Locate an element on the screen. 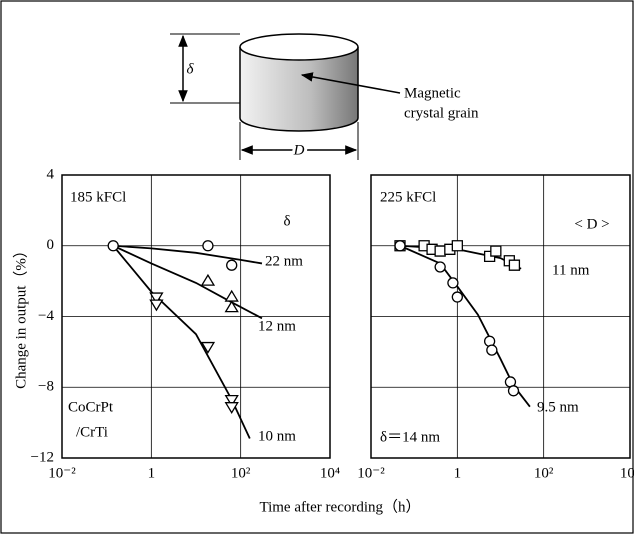  series-label: 22 nm is located at coordinates (284, 261).